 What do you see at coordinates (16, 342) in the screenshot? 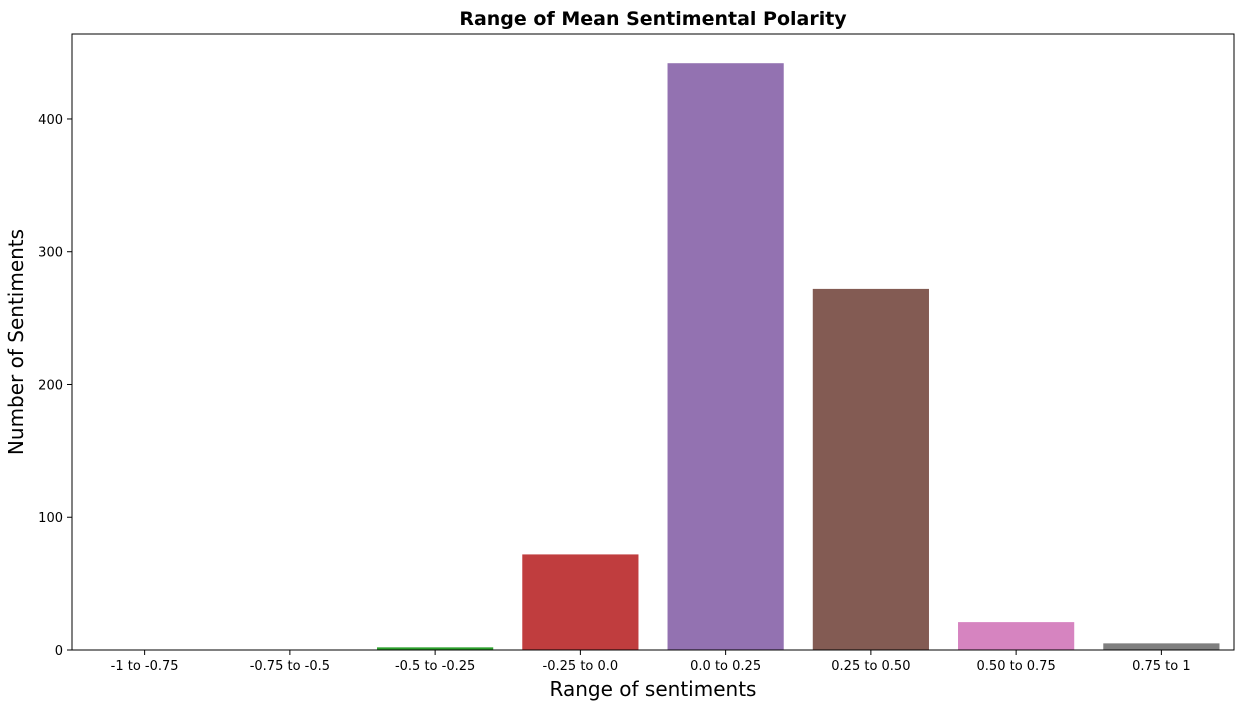
I see `y-axis-label: Number of Sentiments` at bounding box center [16, 342].